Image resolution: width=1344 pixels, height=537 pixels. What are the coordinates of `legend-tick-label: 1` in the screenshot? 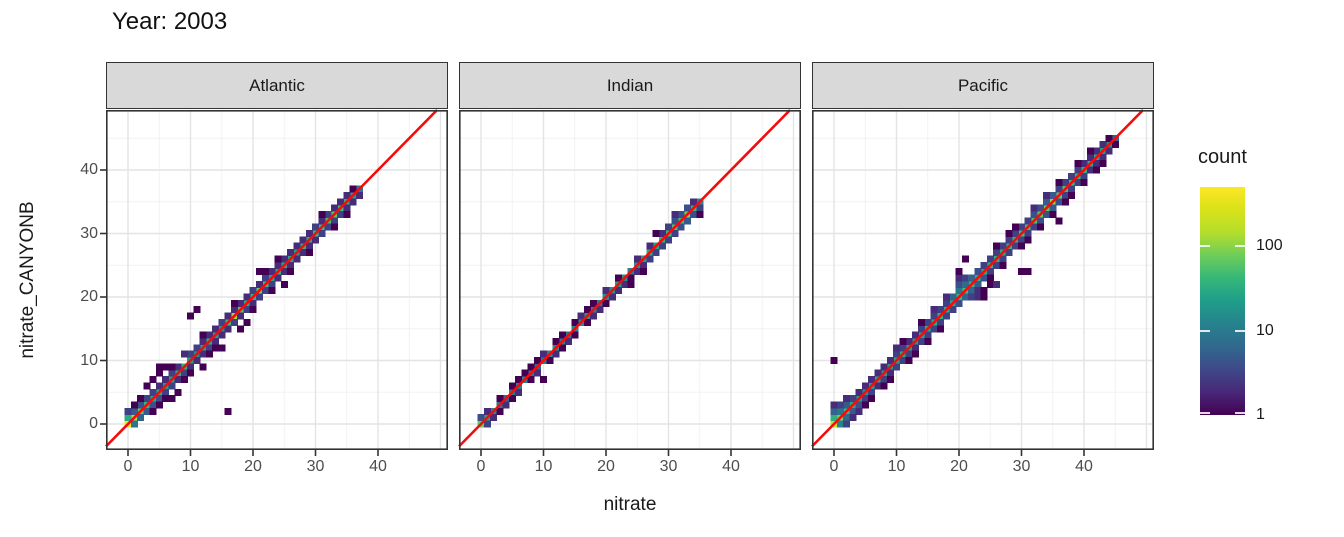 It's located at (1260, 414).